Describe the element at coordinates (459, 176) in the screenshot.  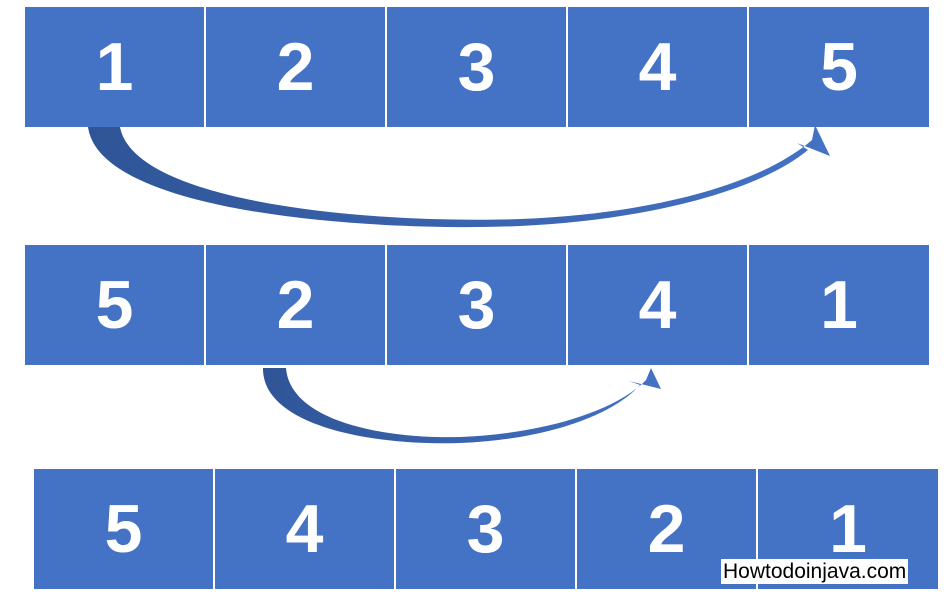
I see `swap-arrow-first-last` at that location.